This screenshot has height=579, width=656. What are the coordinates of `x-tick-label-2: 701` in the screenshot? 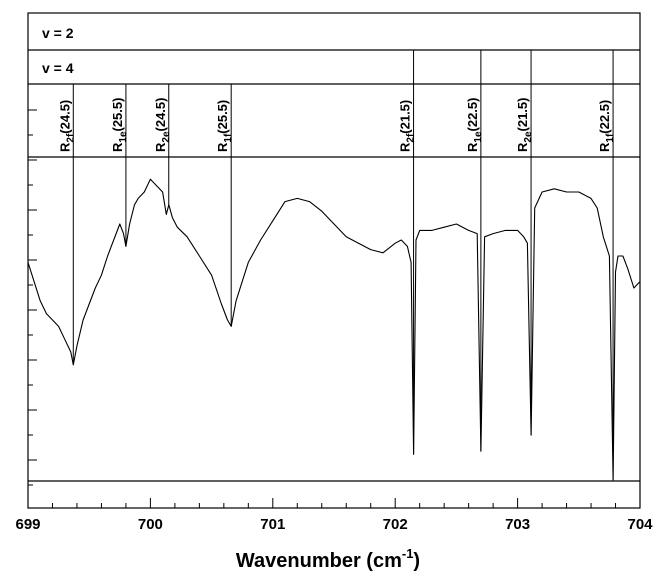 It's located at (272, 524).